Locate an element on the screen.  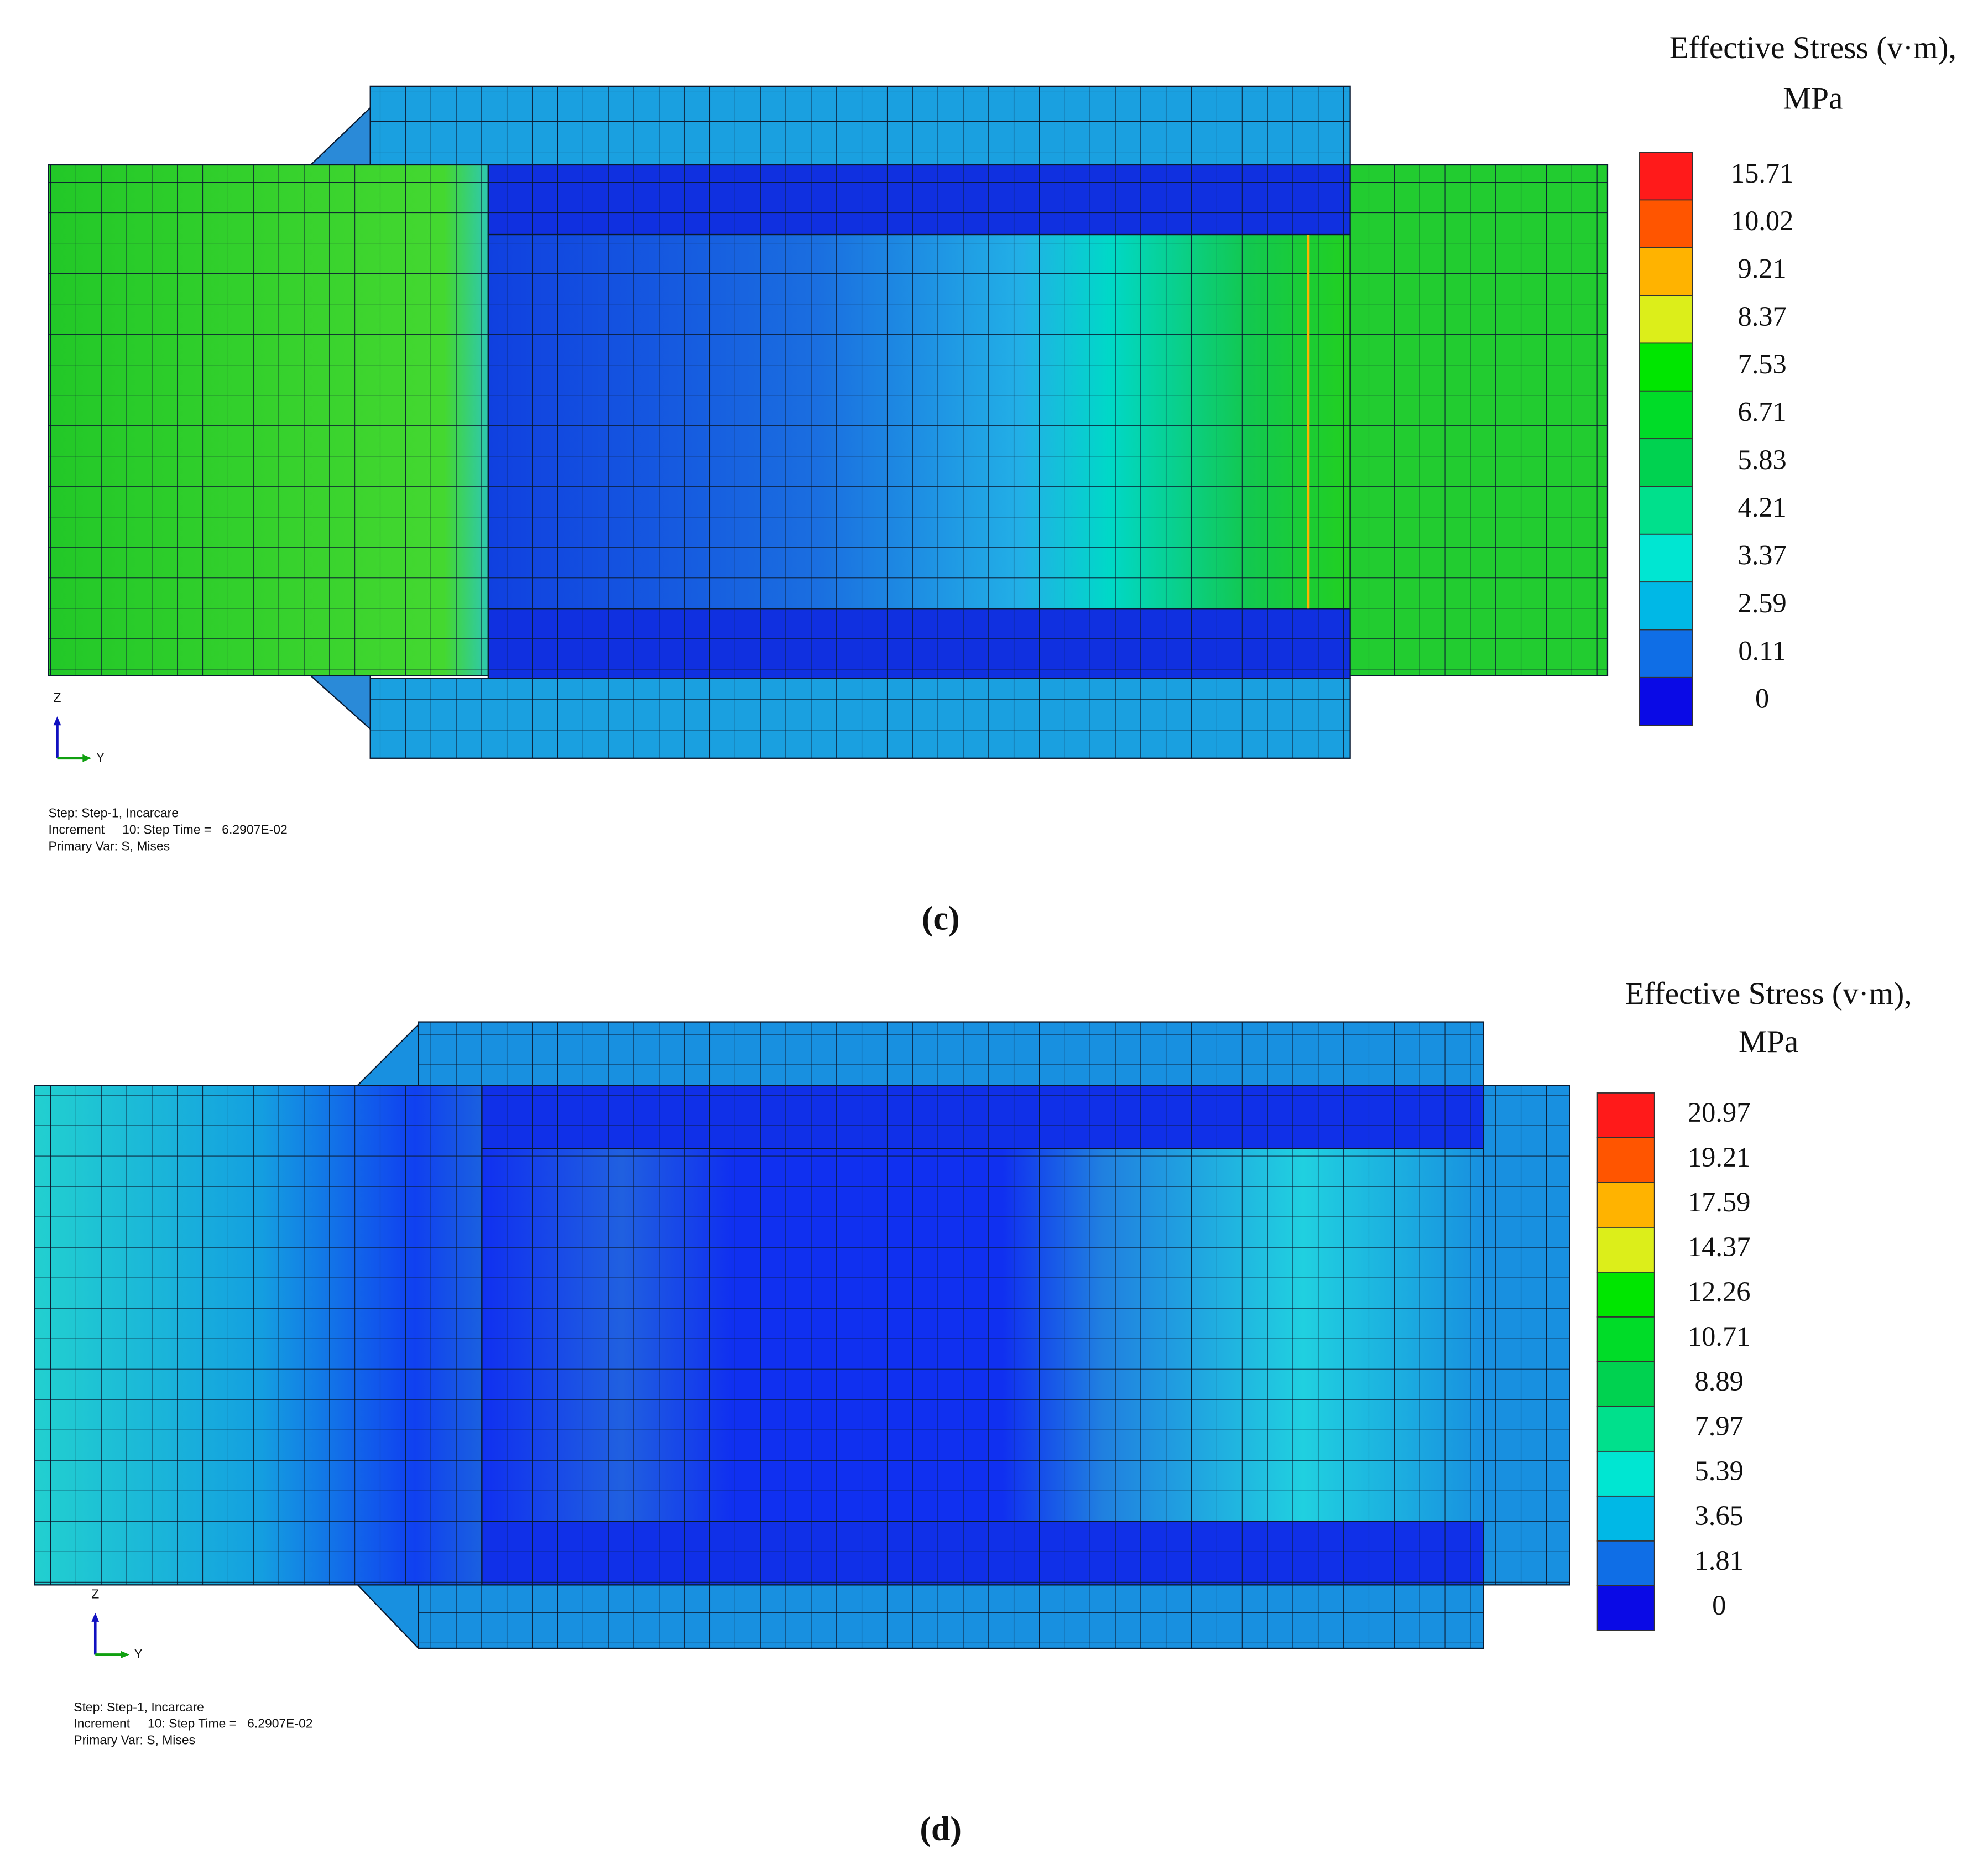
legend-label: 6.71 is located at coordinates (1763, 412).